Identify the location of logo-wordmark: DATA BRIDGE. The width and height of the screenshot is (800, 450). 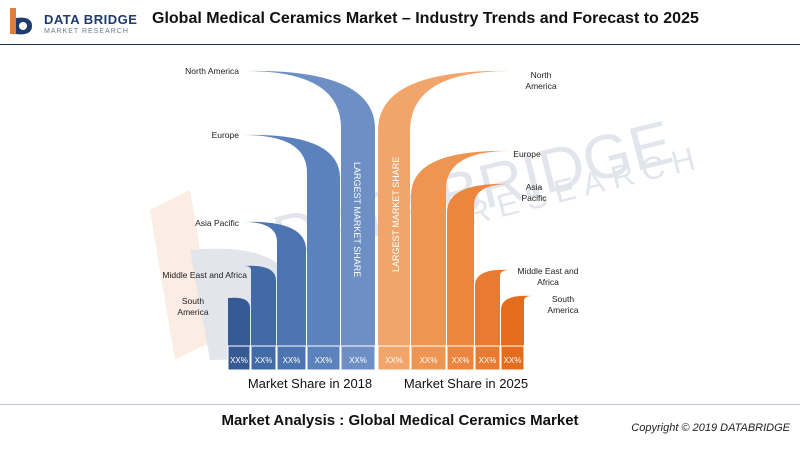
(91, 19).